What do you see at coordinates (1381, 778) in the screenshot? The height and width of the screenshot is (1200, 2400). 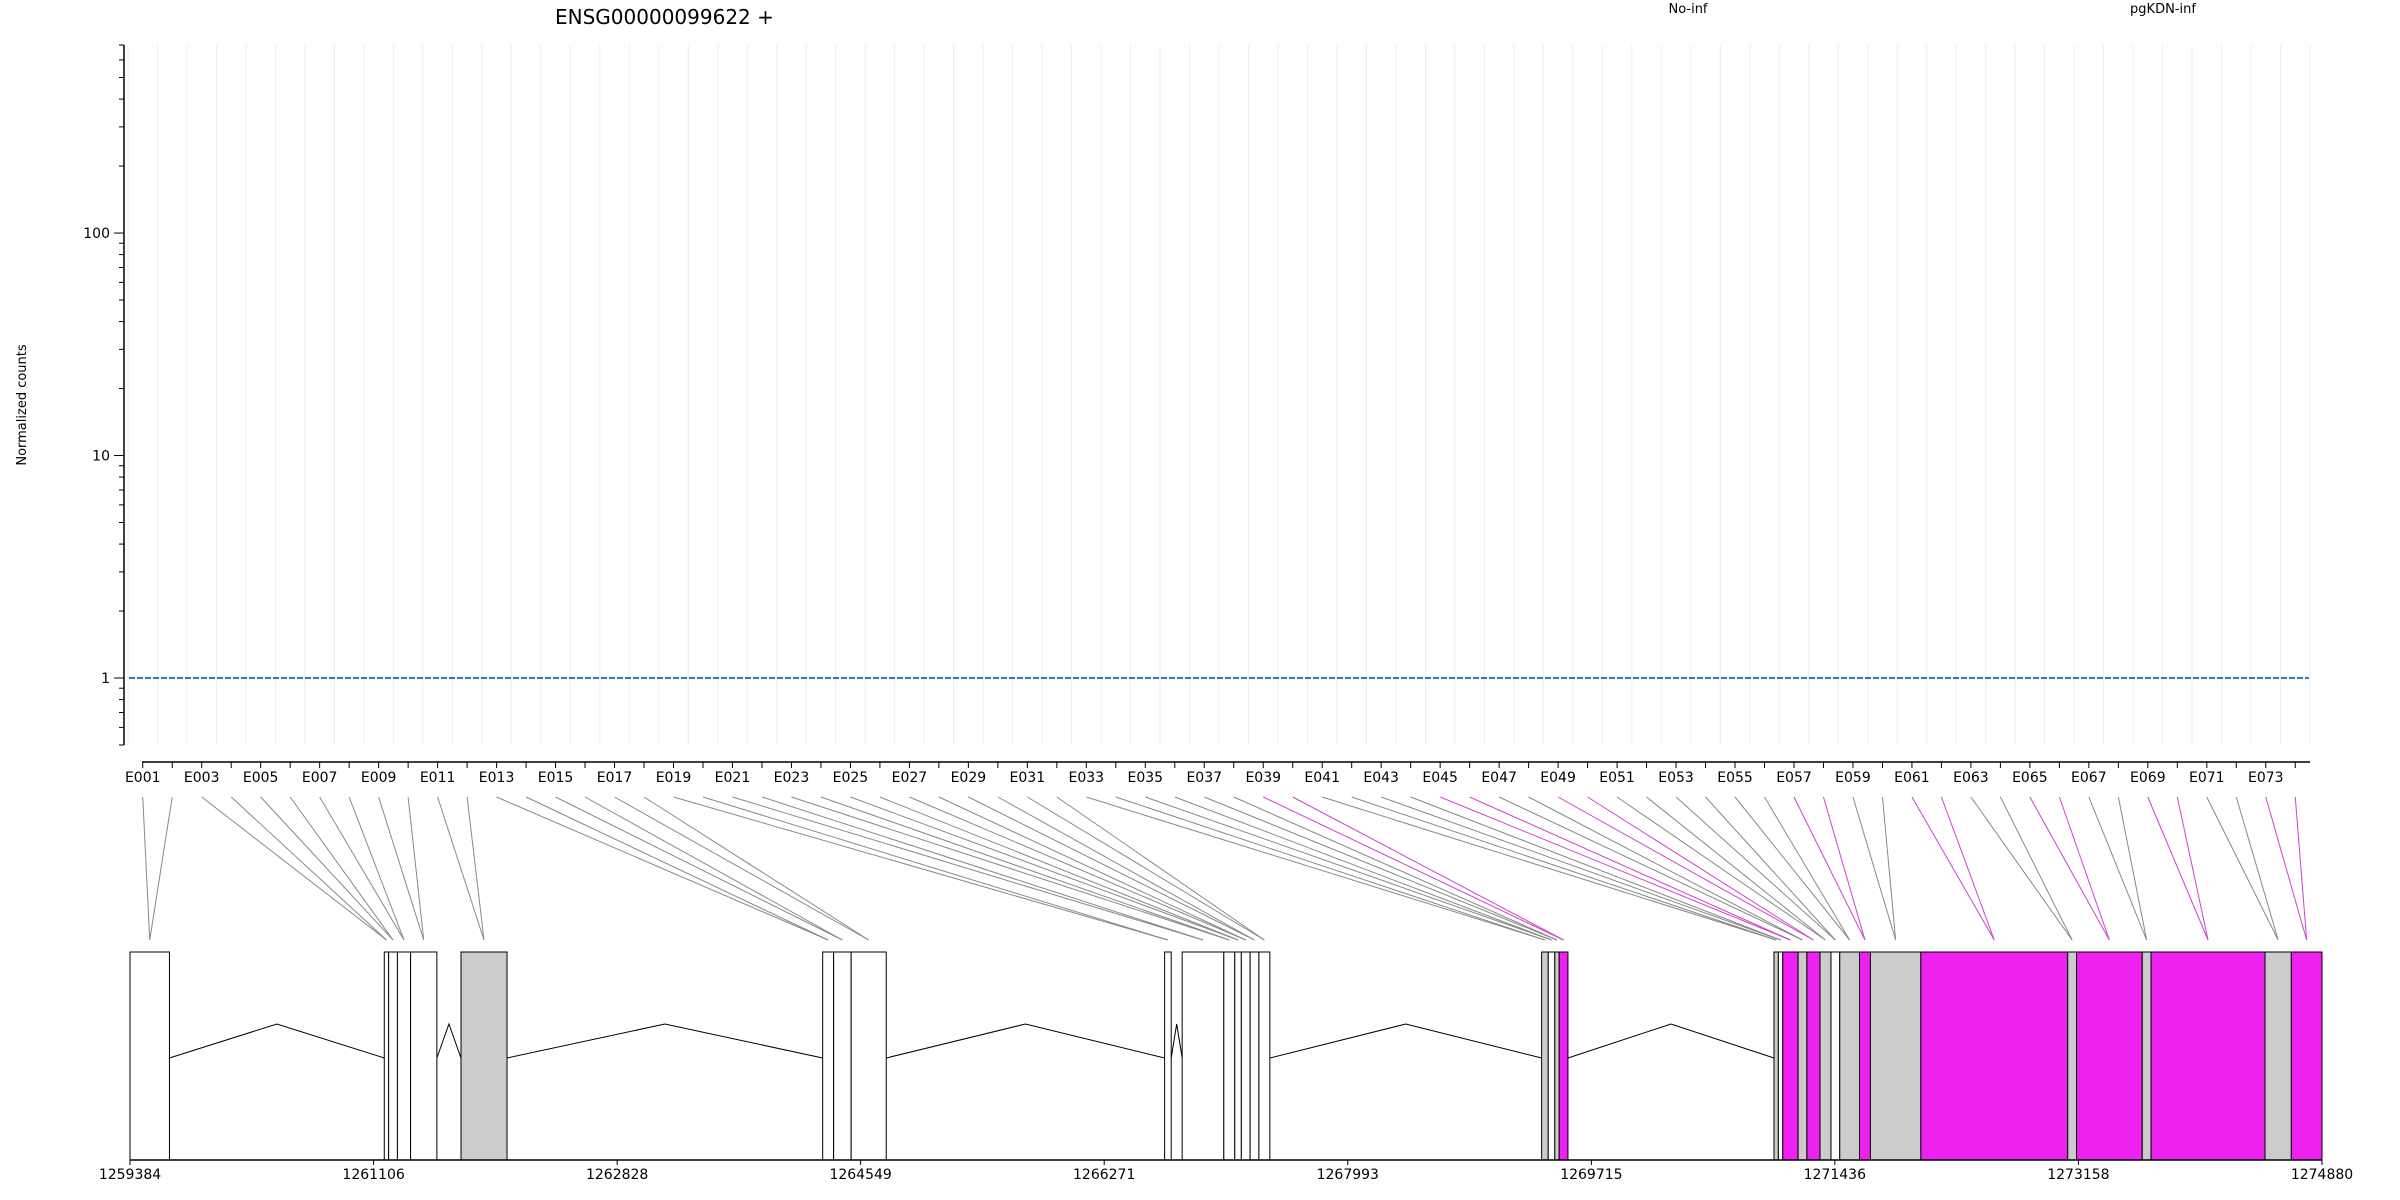 I see `x-tick-label: E043` at bounding box center [1381, 778].